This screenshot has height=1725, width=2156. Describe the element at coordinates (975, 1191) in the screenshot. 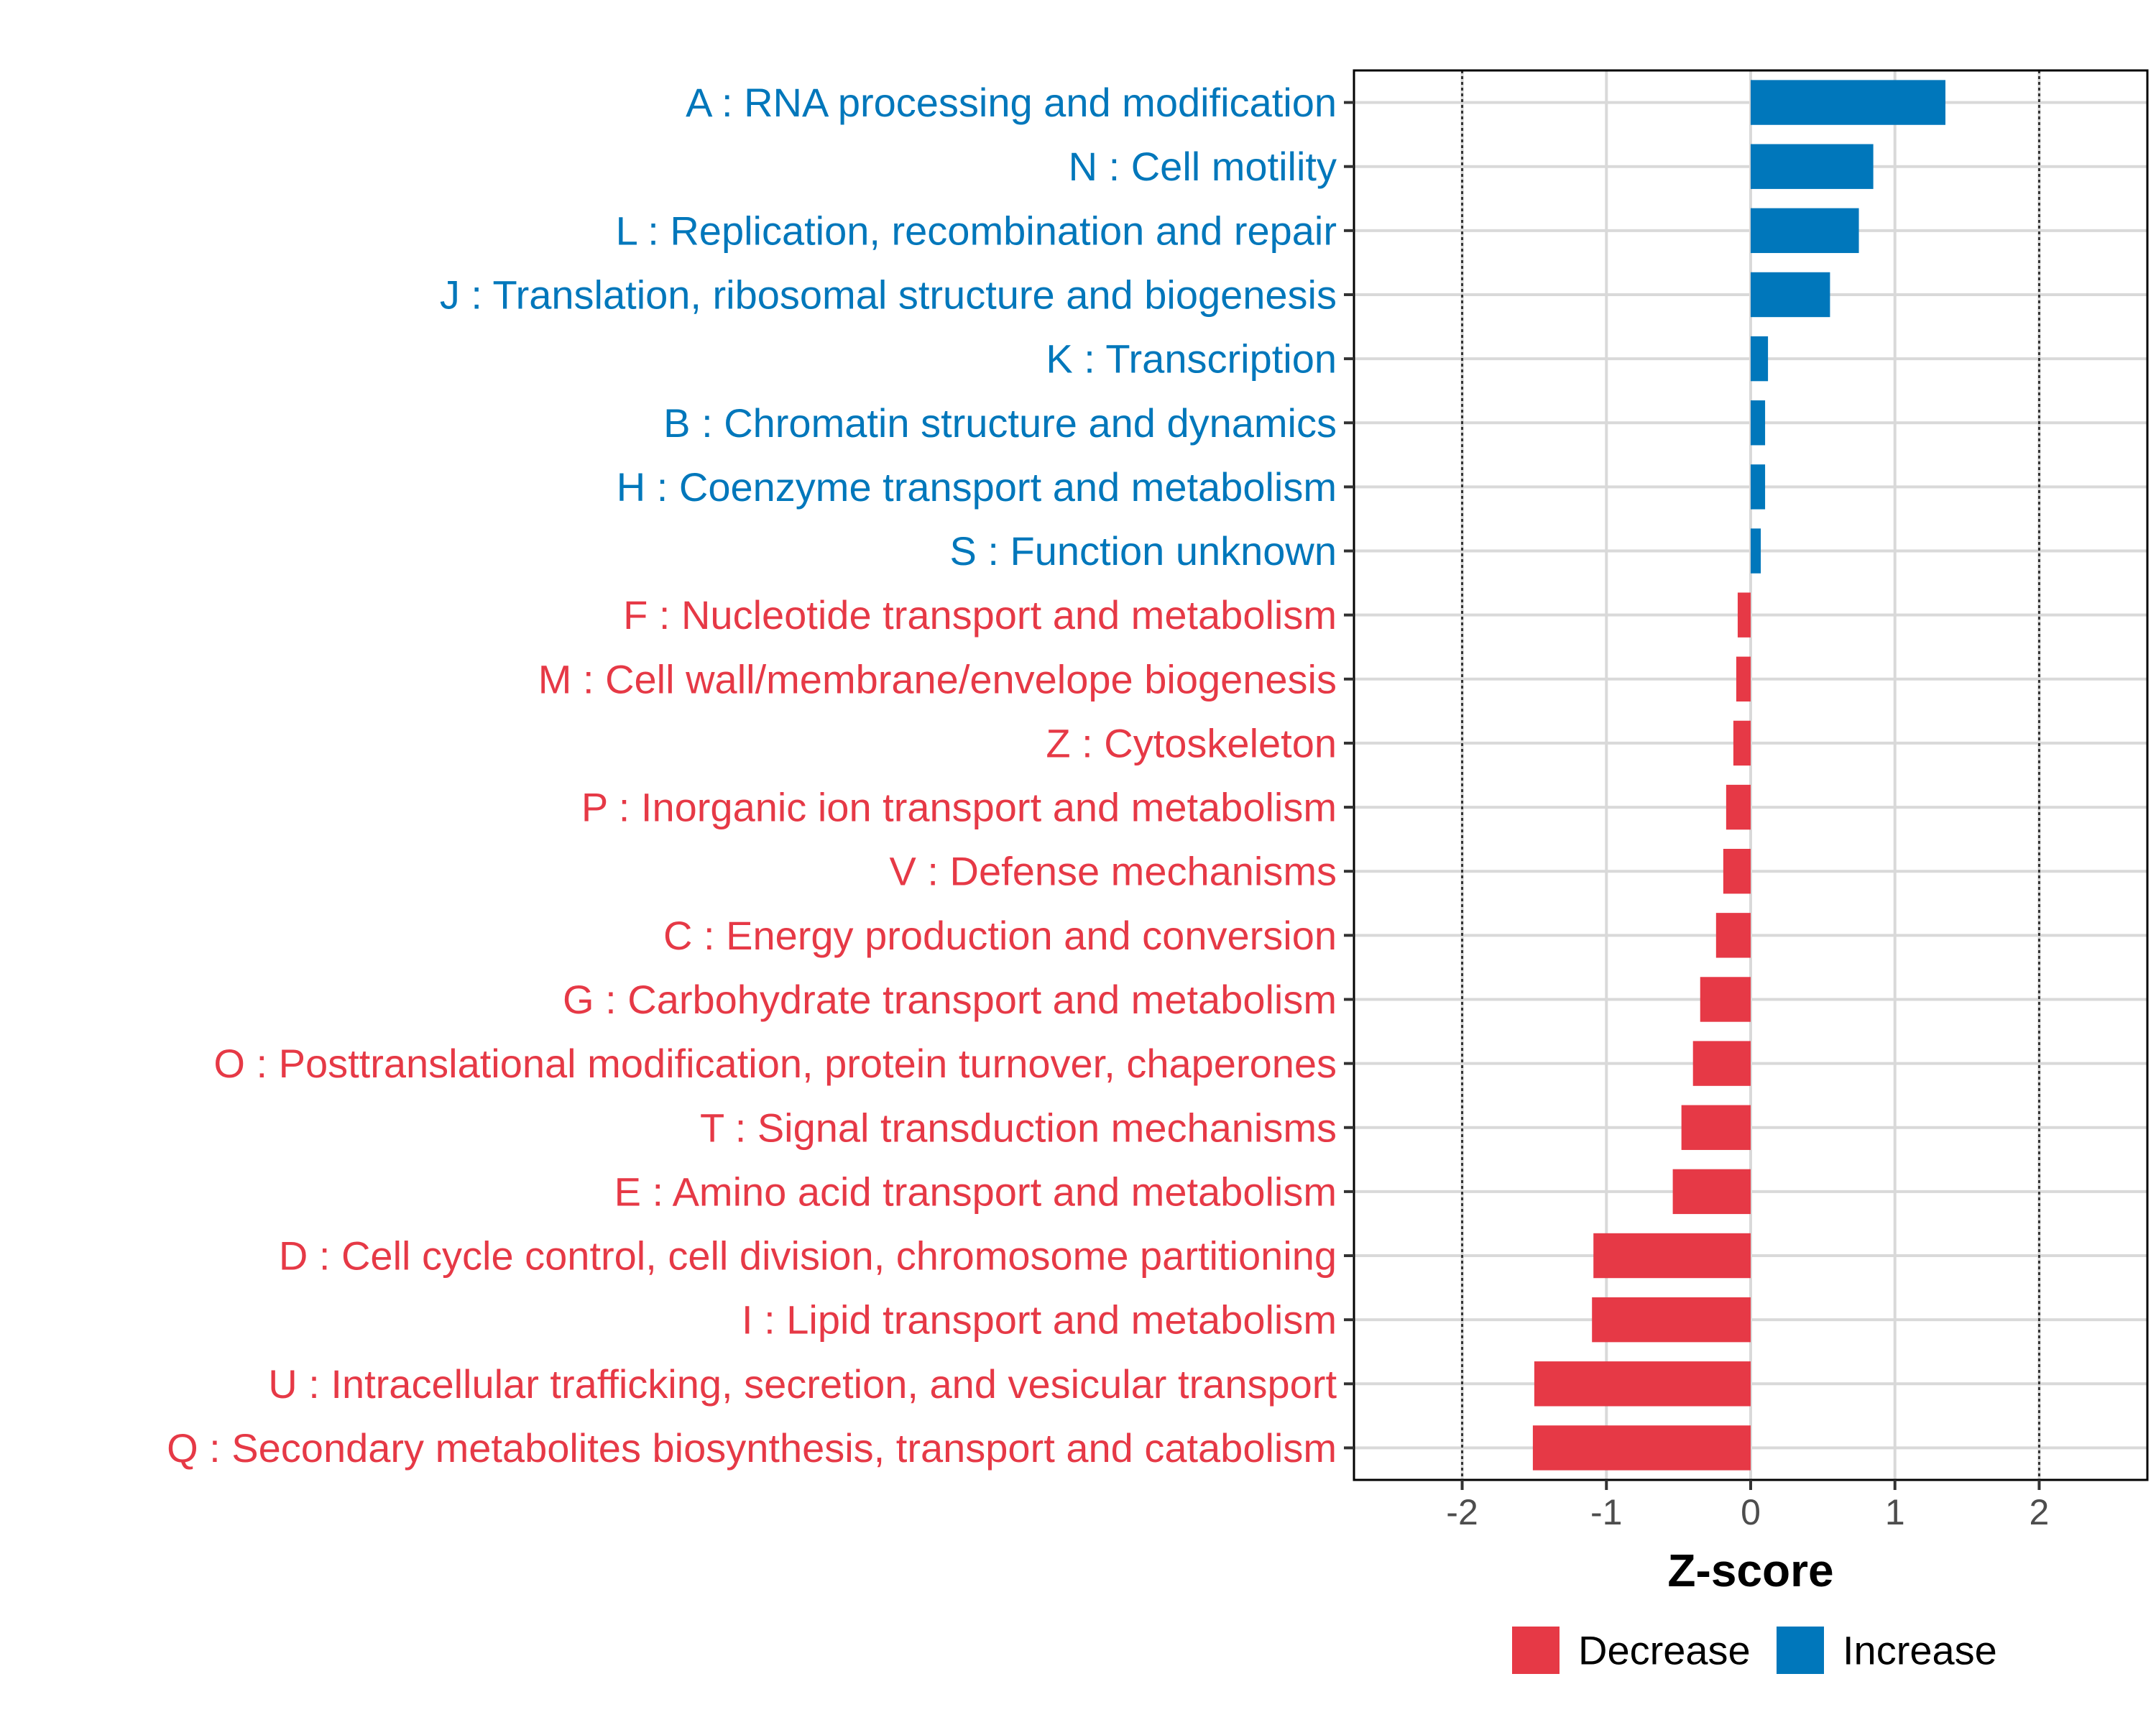

I see `category-label: E : Amino acid transport and metabolism` at that location.